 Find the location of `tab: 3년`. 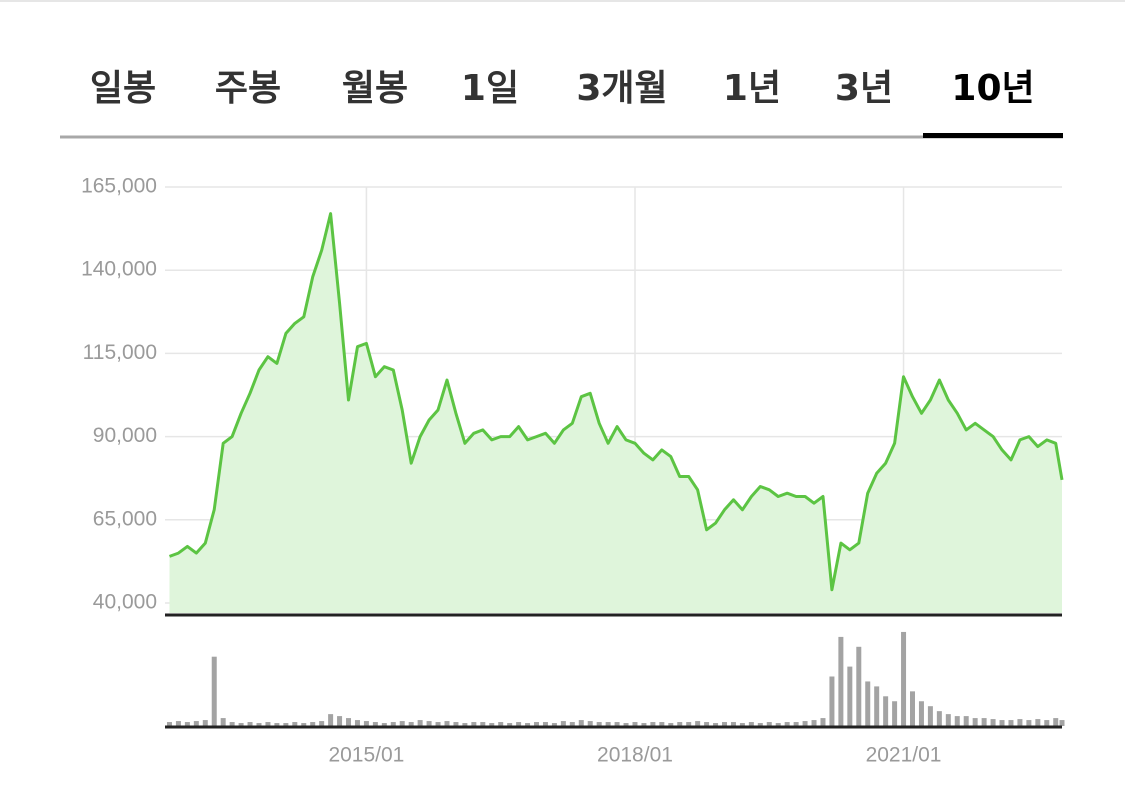

tab: 3년 is located at coordinates (864, 88).